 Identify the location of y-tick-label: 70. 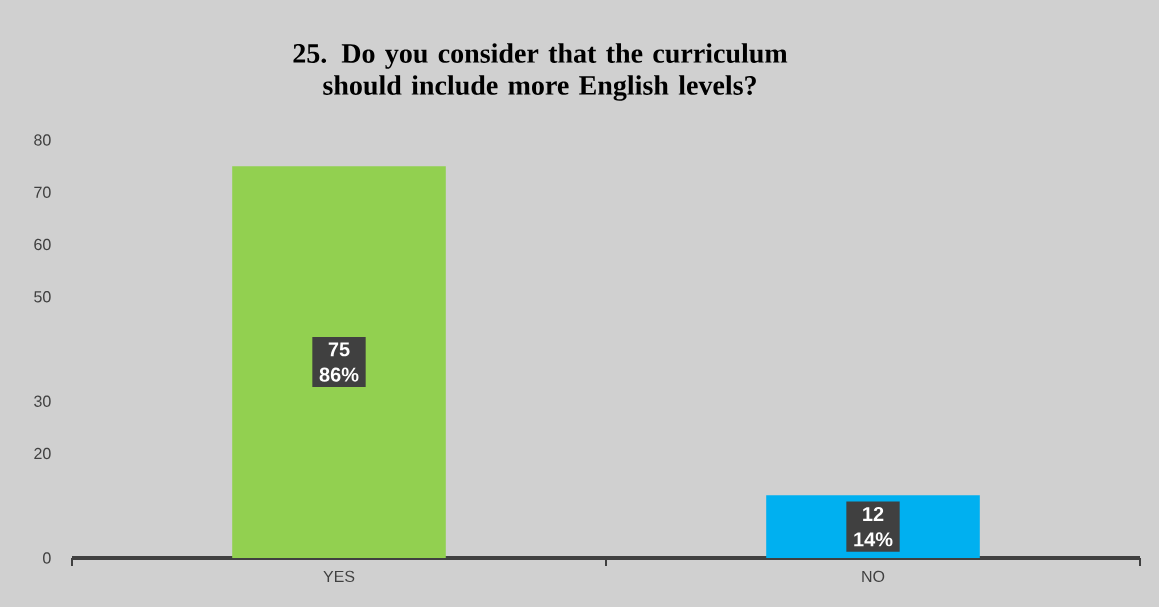
(42, 192).